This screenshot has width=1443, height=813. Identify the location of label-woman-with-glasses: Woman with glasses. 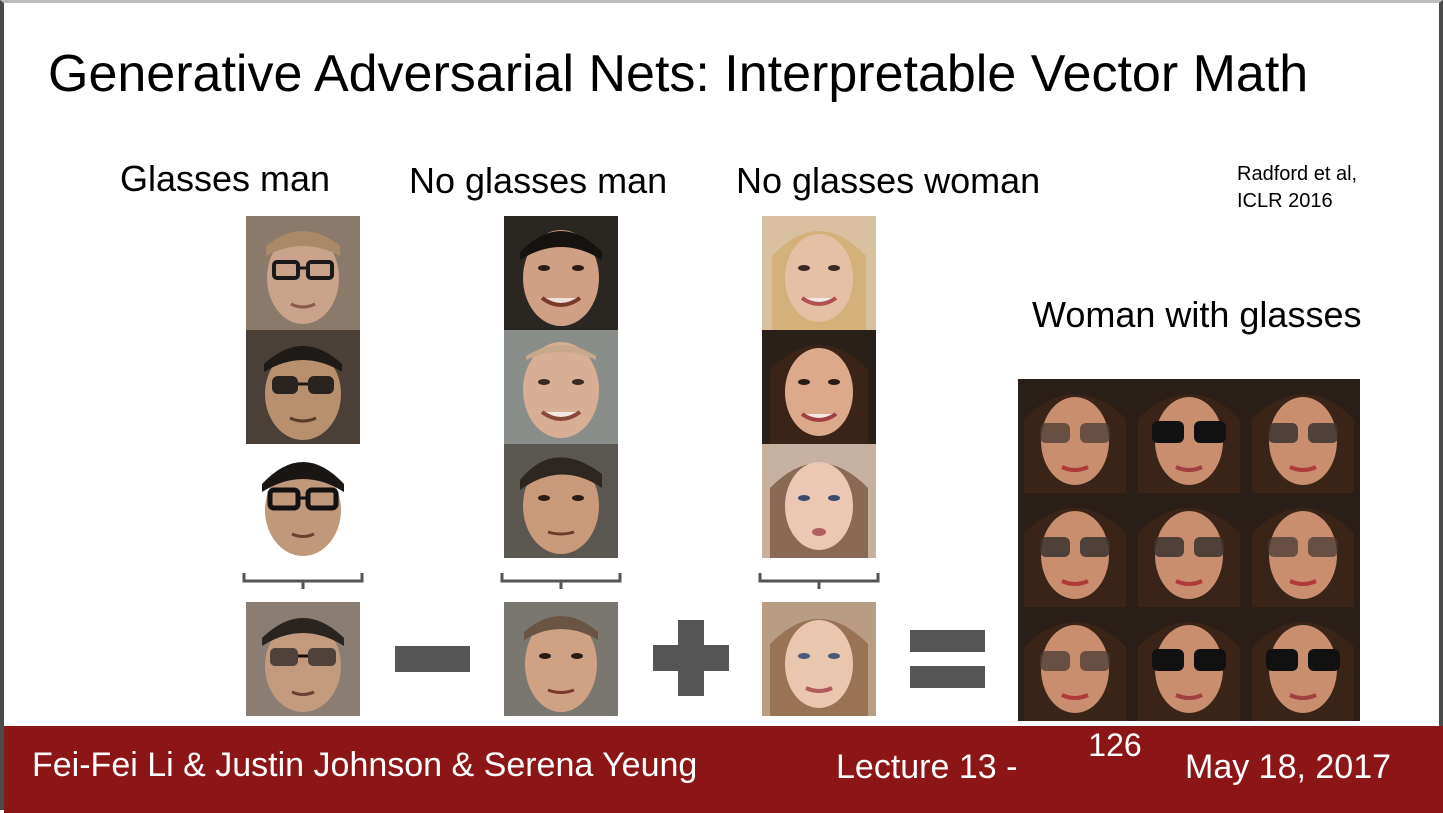
(1197, 314).